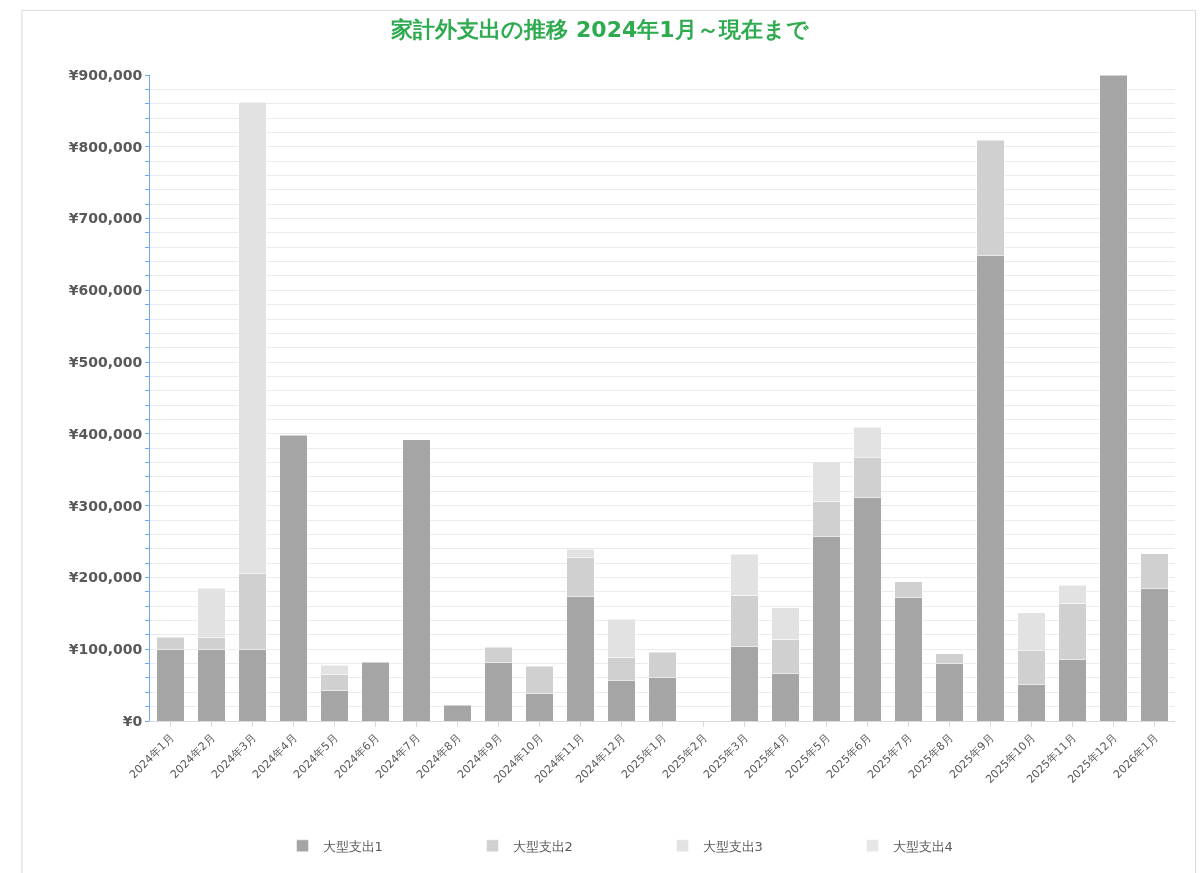 Image resolution: width=1200 pixels, height=873 pixels. Describe the element at coordinates (105, 74) in the screenshot. I see `y-tick-label: ¥900,000` at that location.